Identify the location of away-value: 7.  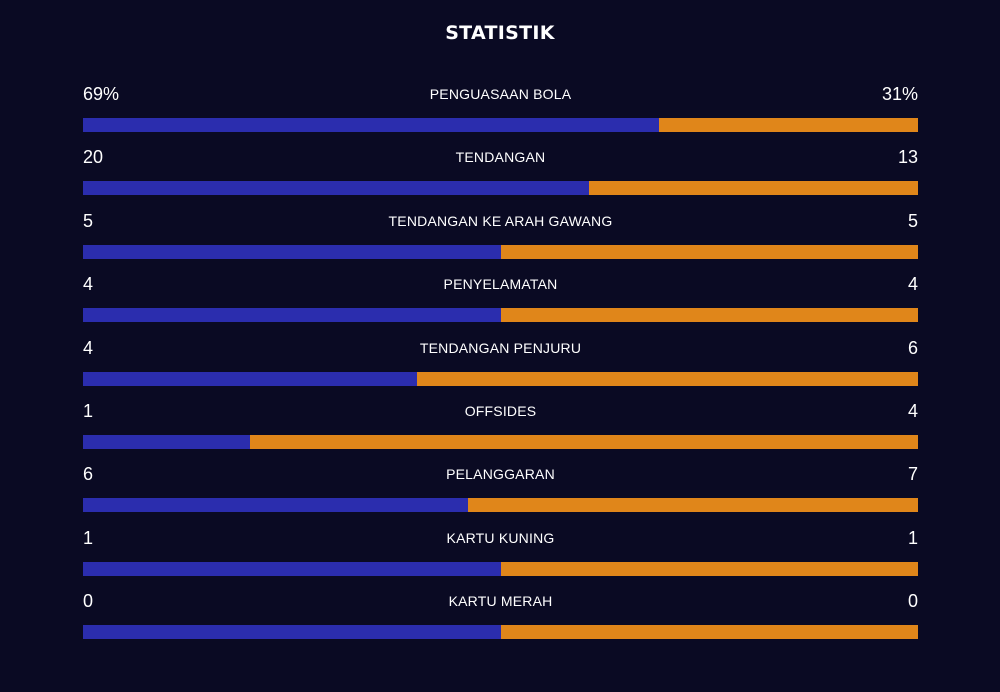
(912, 474).